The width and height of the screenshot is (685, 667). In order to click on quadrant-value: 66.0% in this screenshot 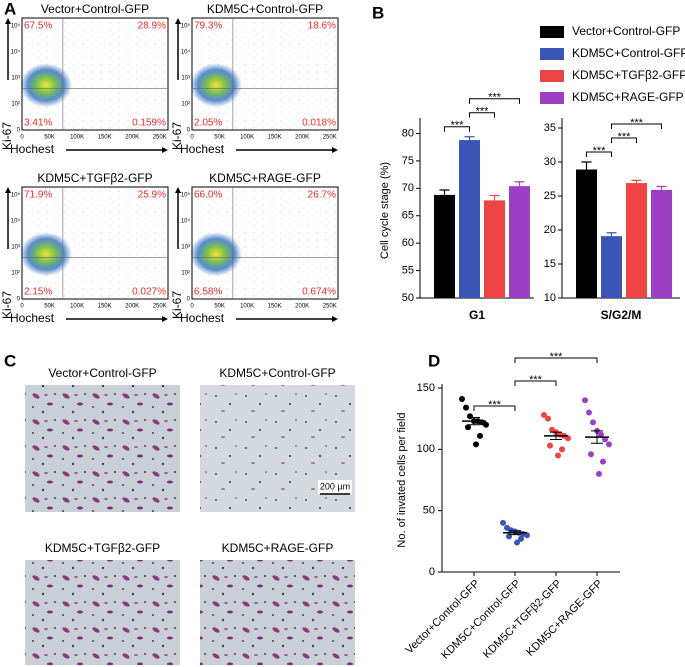, I will do `click(208, 195)`.